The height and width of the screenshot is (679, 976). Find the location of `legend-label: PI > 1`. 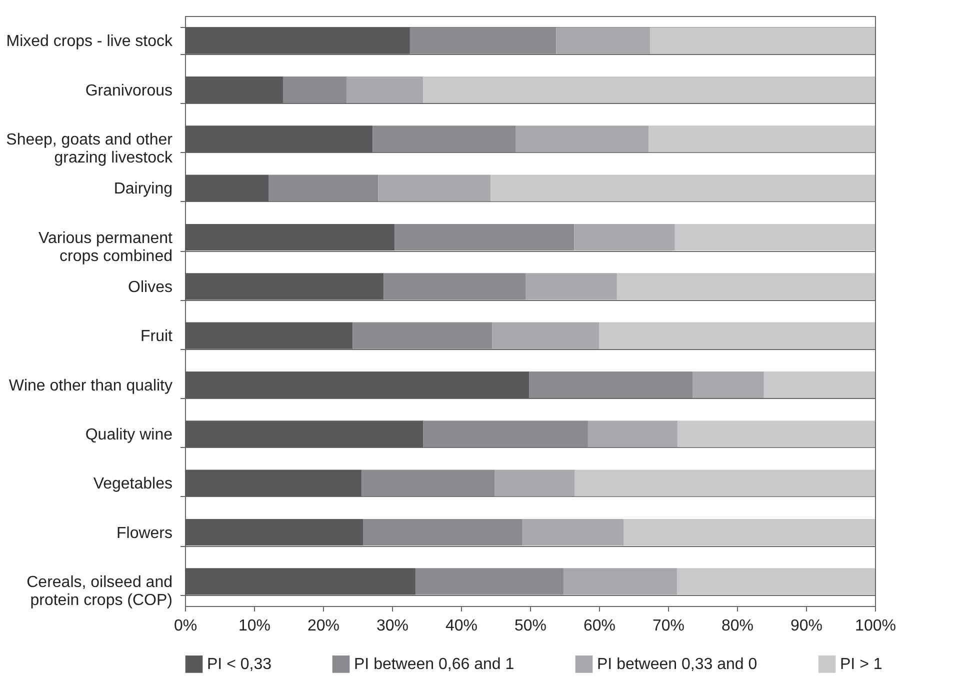

legend-label: PI > 1 is located at coordinates (861, 665).